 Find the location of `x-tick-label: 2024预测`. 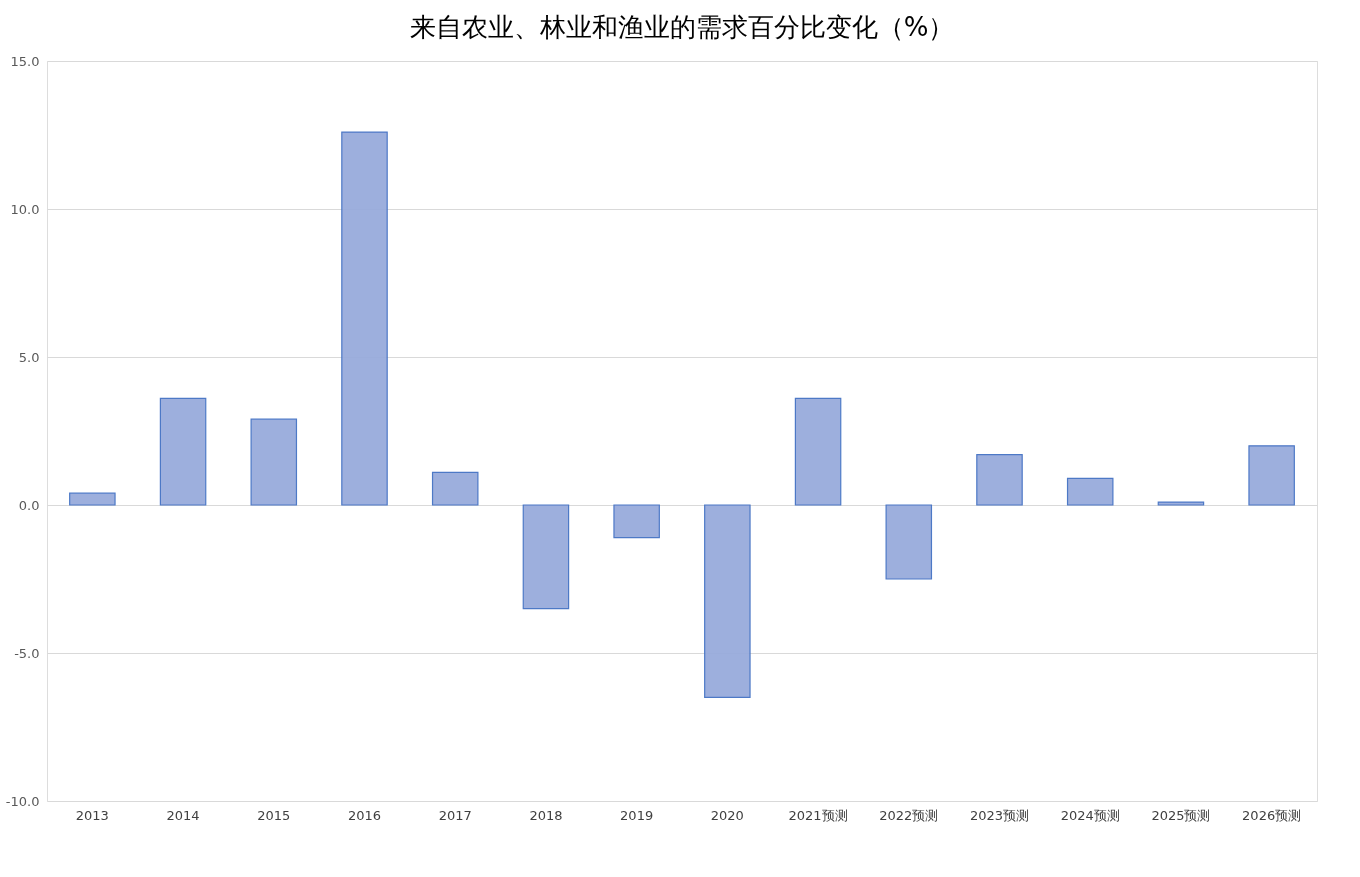

x-tick-label: 2024预测 is located at coordinates (1090, 815).